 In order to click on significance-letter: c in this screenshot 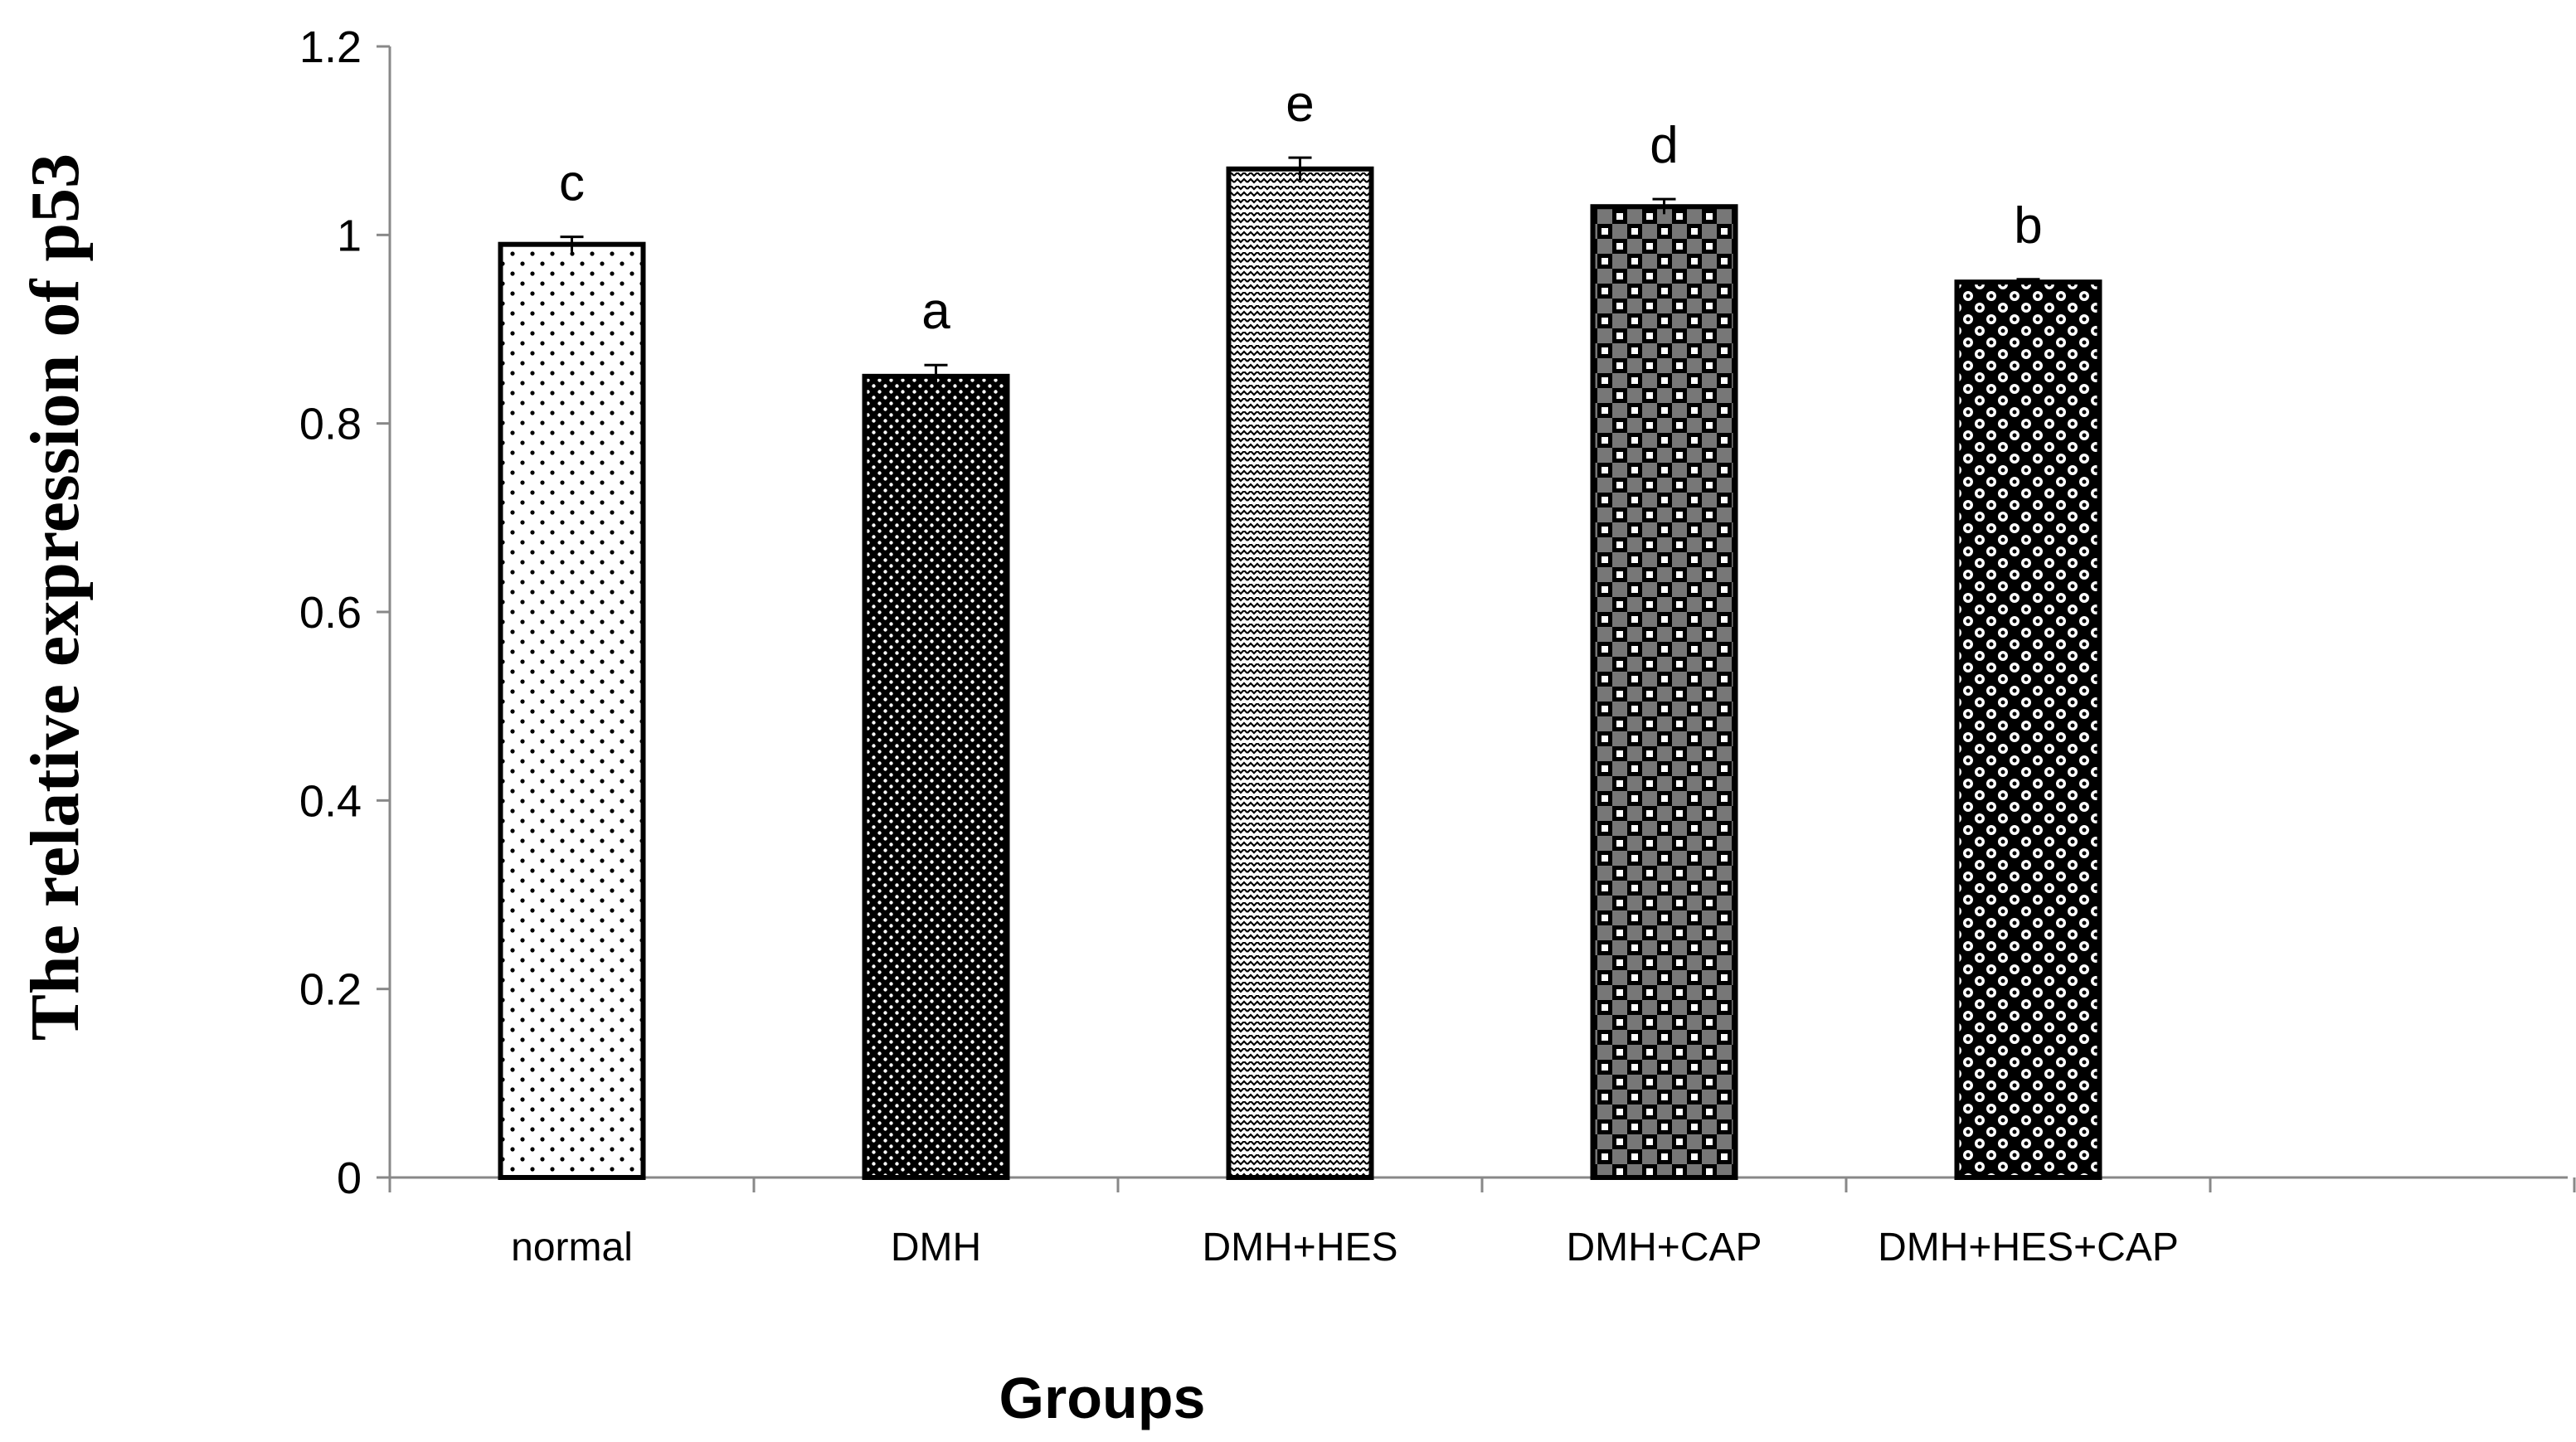, I will do `click(572, 183)`.